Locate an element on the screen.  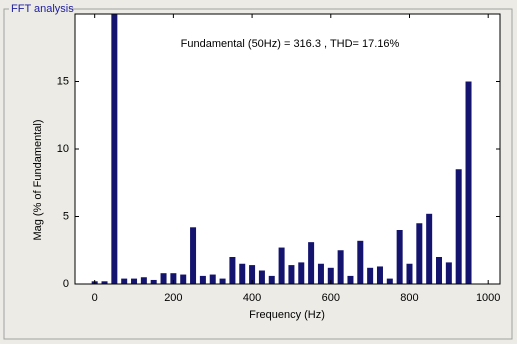
panel-title-bg is located at coordinates (39, 9).